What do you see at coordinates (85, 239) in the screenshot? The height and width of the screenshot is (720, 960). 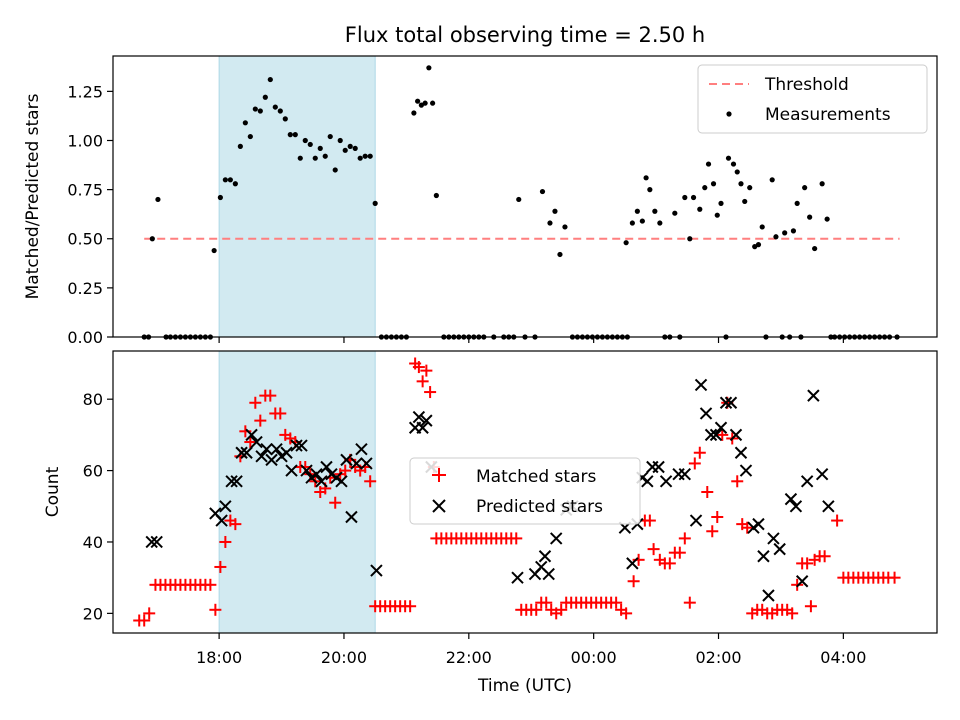 I see `top-y-tick-label: 0.50` at bounding box center [85, 239].